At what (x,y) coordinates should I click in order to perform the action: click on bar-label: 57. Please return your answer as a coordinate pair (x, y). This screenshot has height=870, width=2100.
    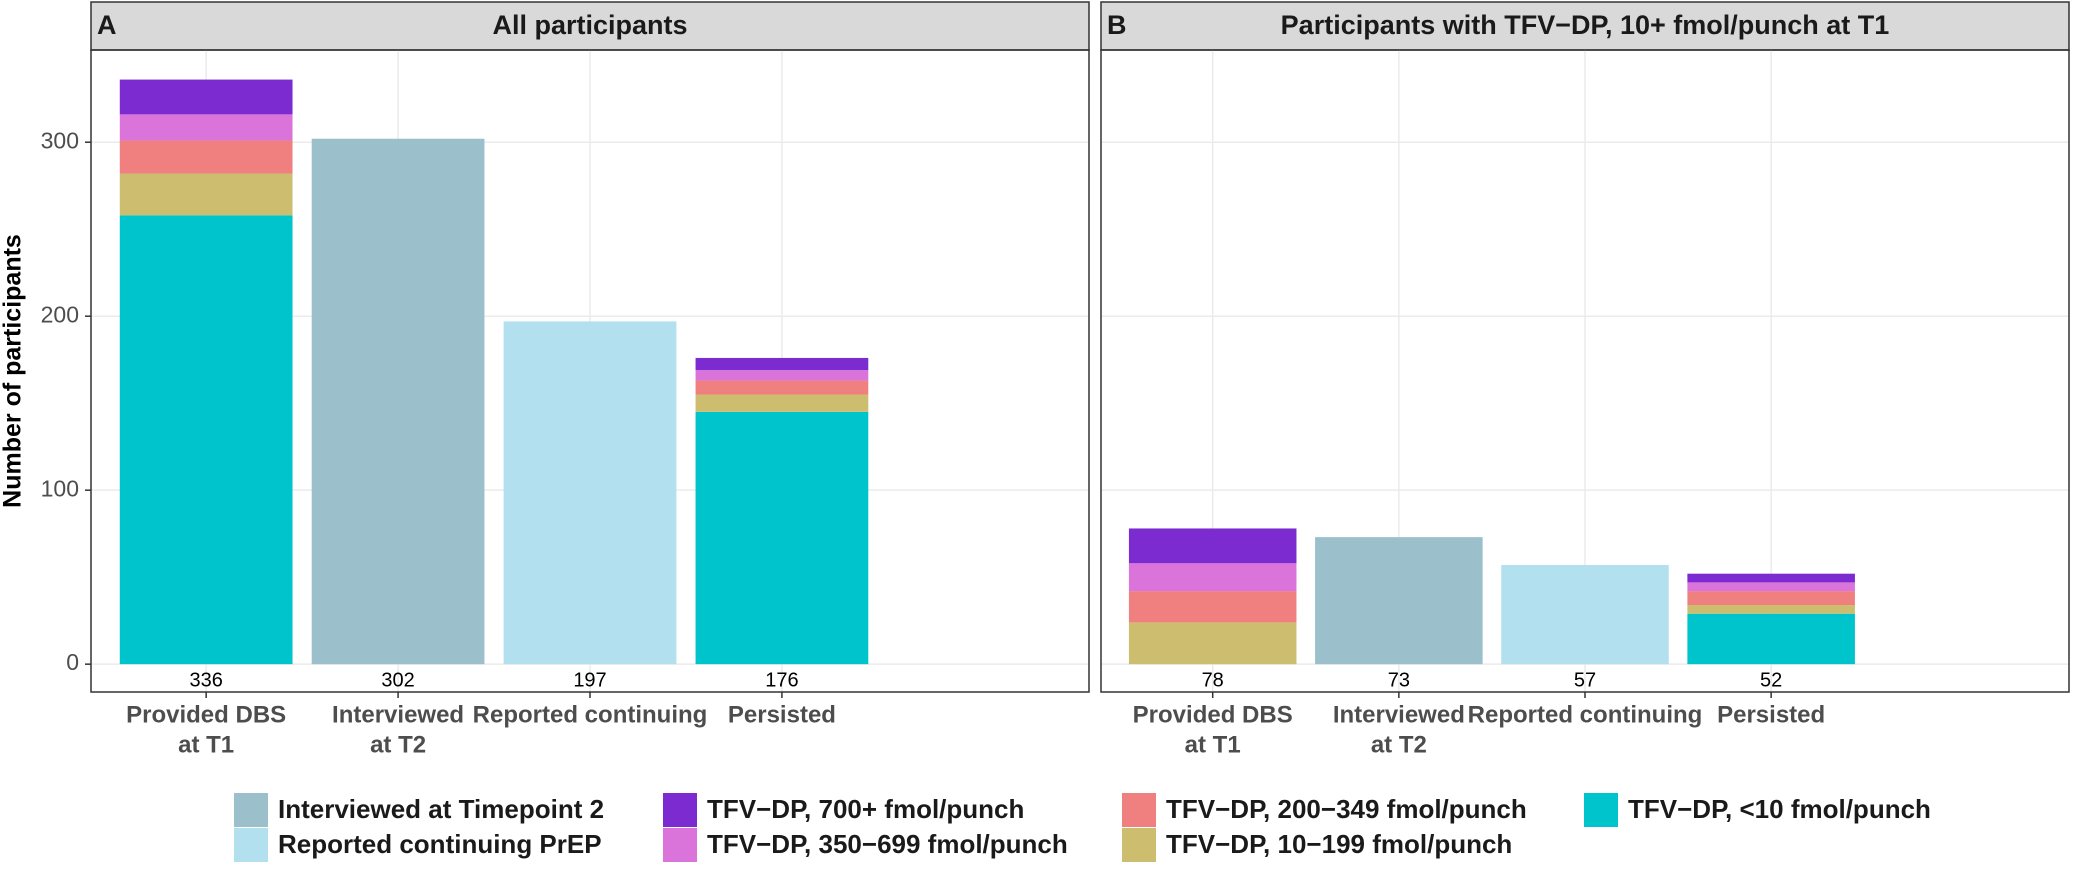
    Looking at the image, I should click on (1585, 680).